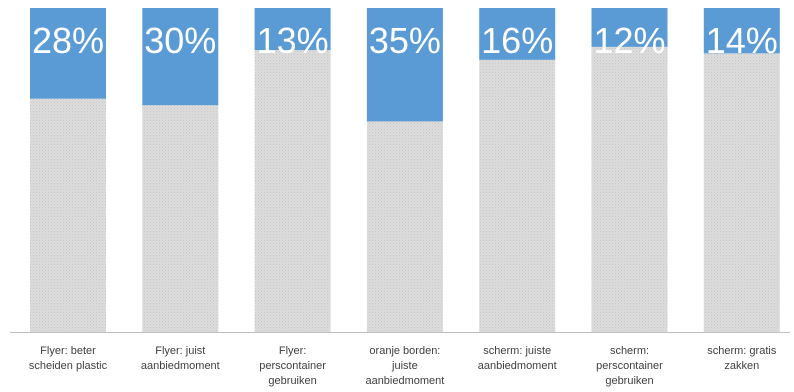 This screenshot has width=794, height=392. What do you see at coordinates (293, 351) in the screenshot?
I see `category-label-line: Flyer:` at bounding box center [293, 351].